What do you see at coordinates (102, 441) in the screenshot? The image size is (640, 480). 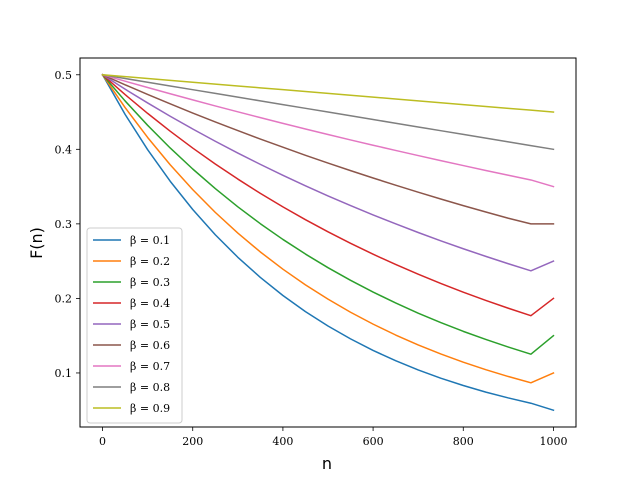 I see `x-tick-label: 0` at bounding box center [102, 441].